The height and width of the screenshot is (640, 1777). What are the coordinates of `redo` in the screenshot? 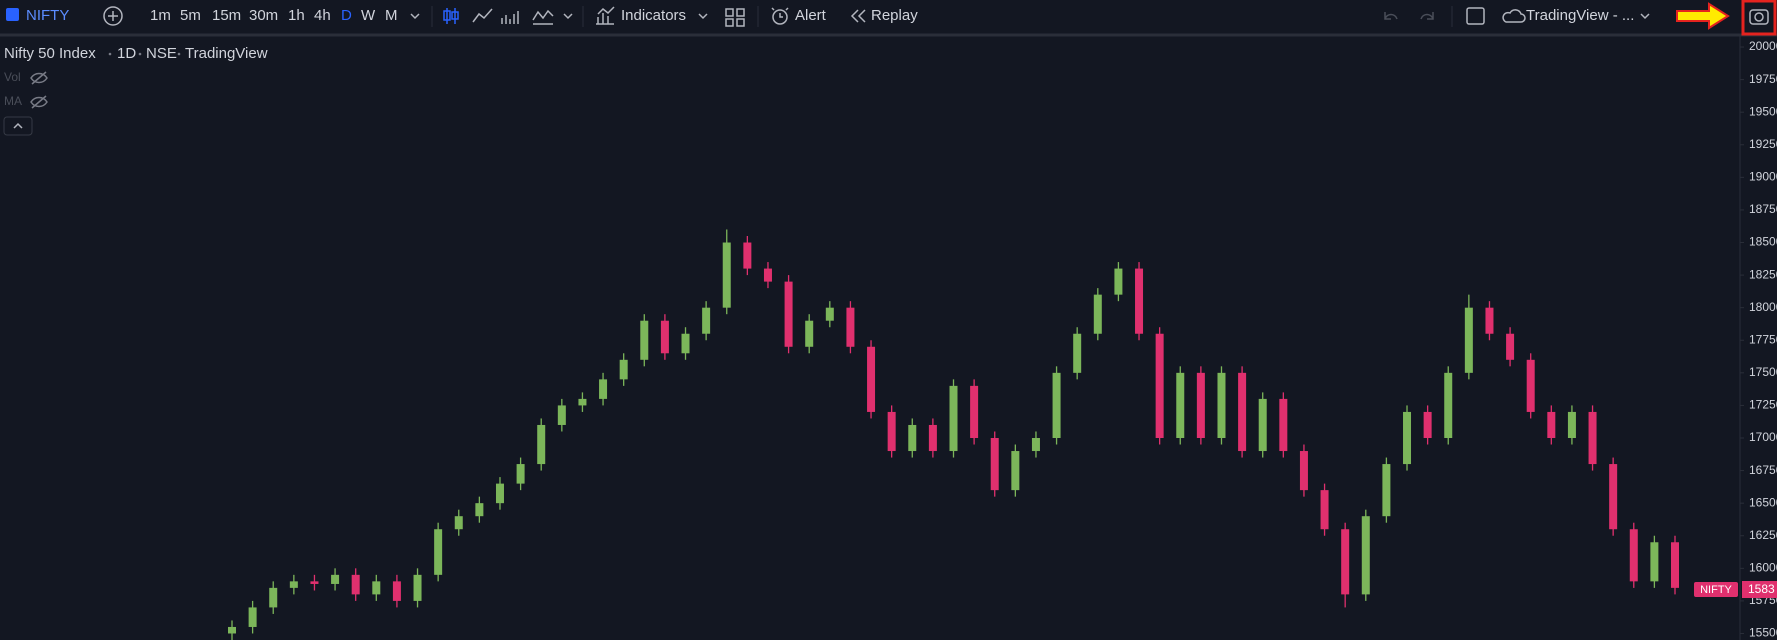 It's located at (1427, 16).